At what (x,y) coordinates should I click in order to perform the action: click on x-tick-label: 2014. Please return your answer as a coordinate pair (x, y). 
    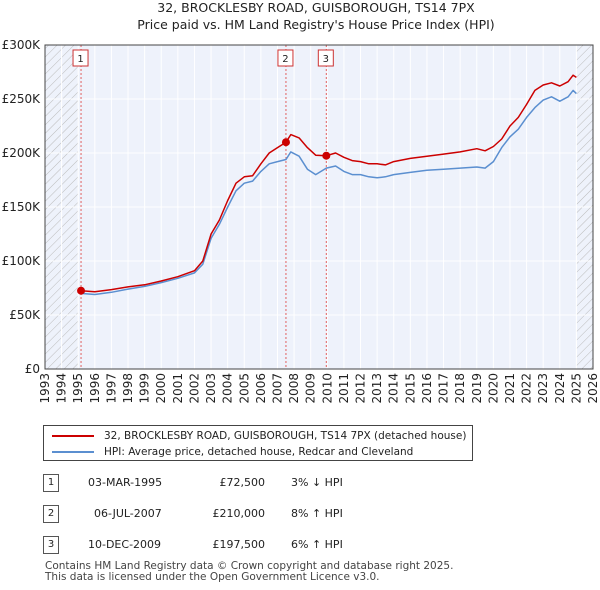
    Looking at the image, I should click on (394, 388).